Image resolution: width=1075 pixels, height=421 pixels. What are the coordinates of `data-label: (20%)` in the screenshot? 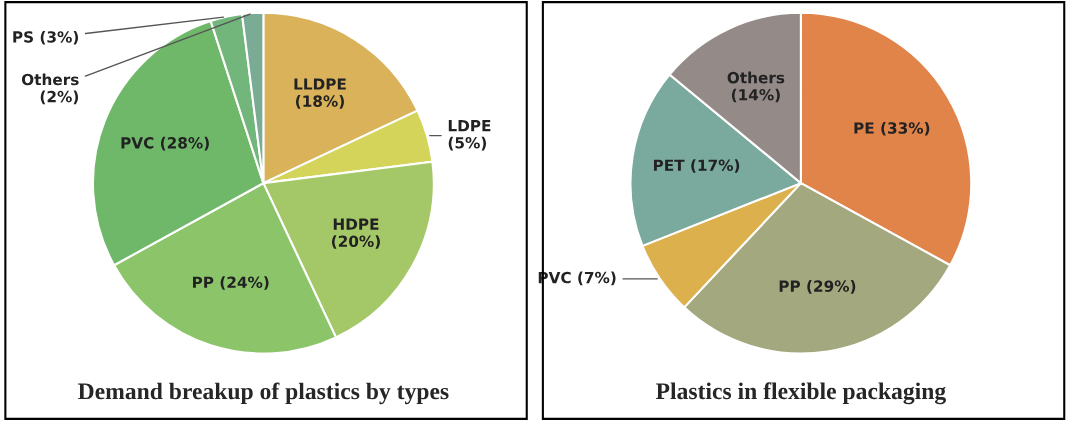 It's located at (356, 242).